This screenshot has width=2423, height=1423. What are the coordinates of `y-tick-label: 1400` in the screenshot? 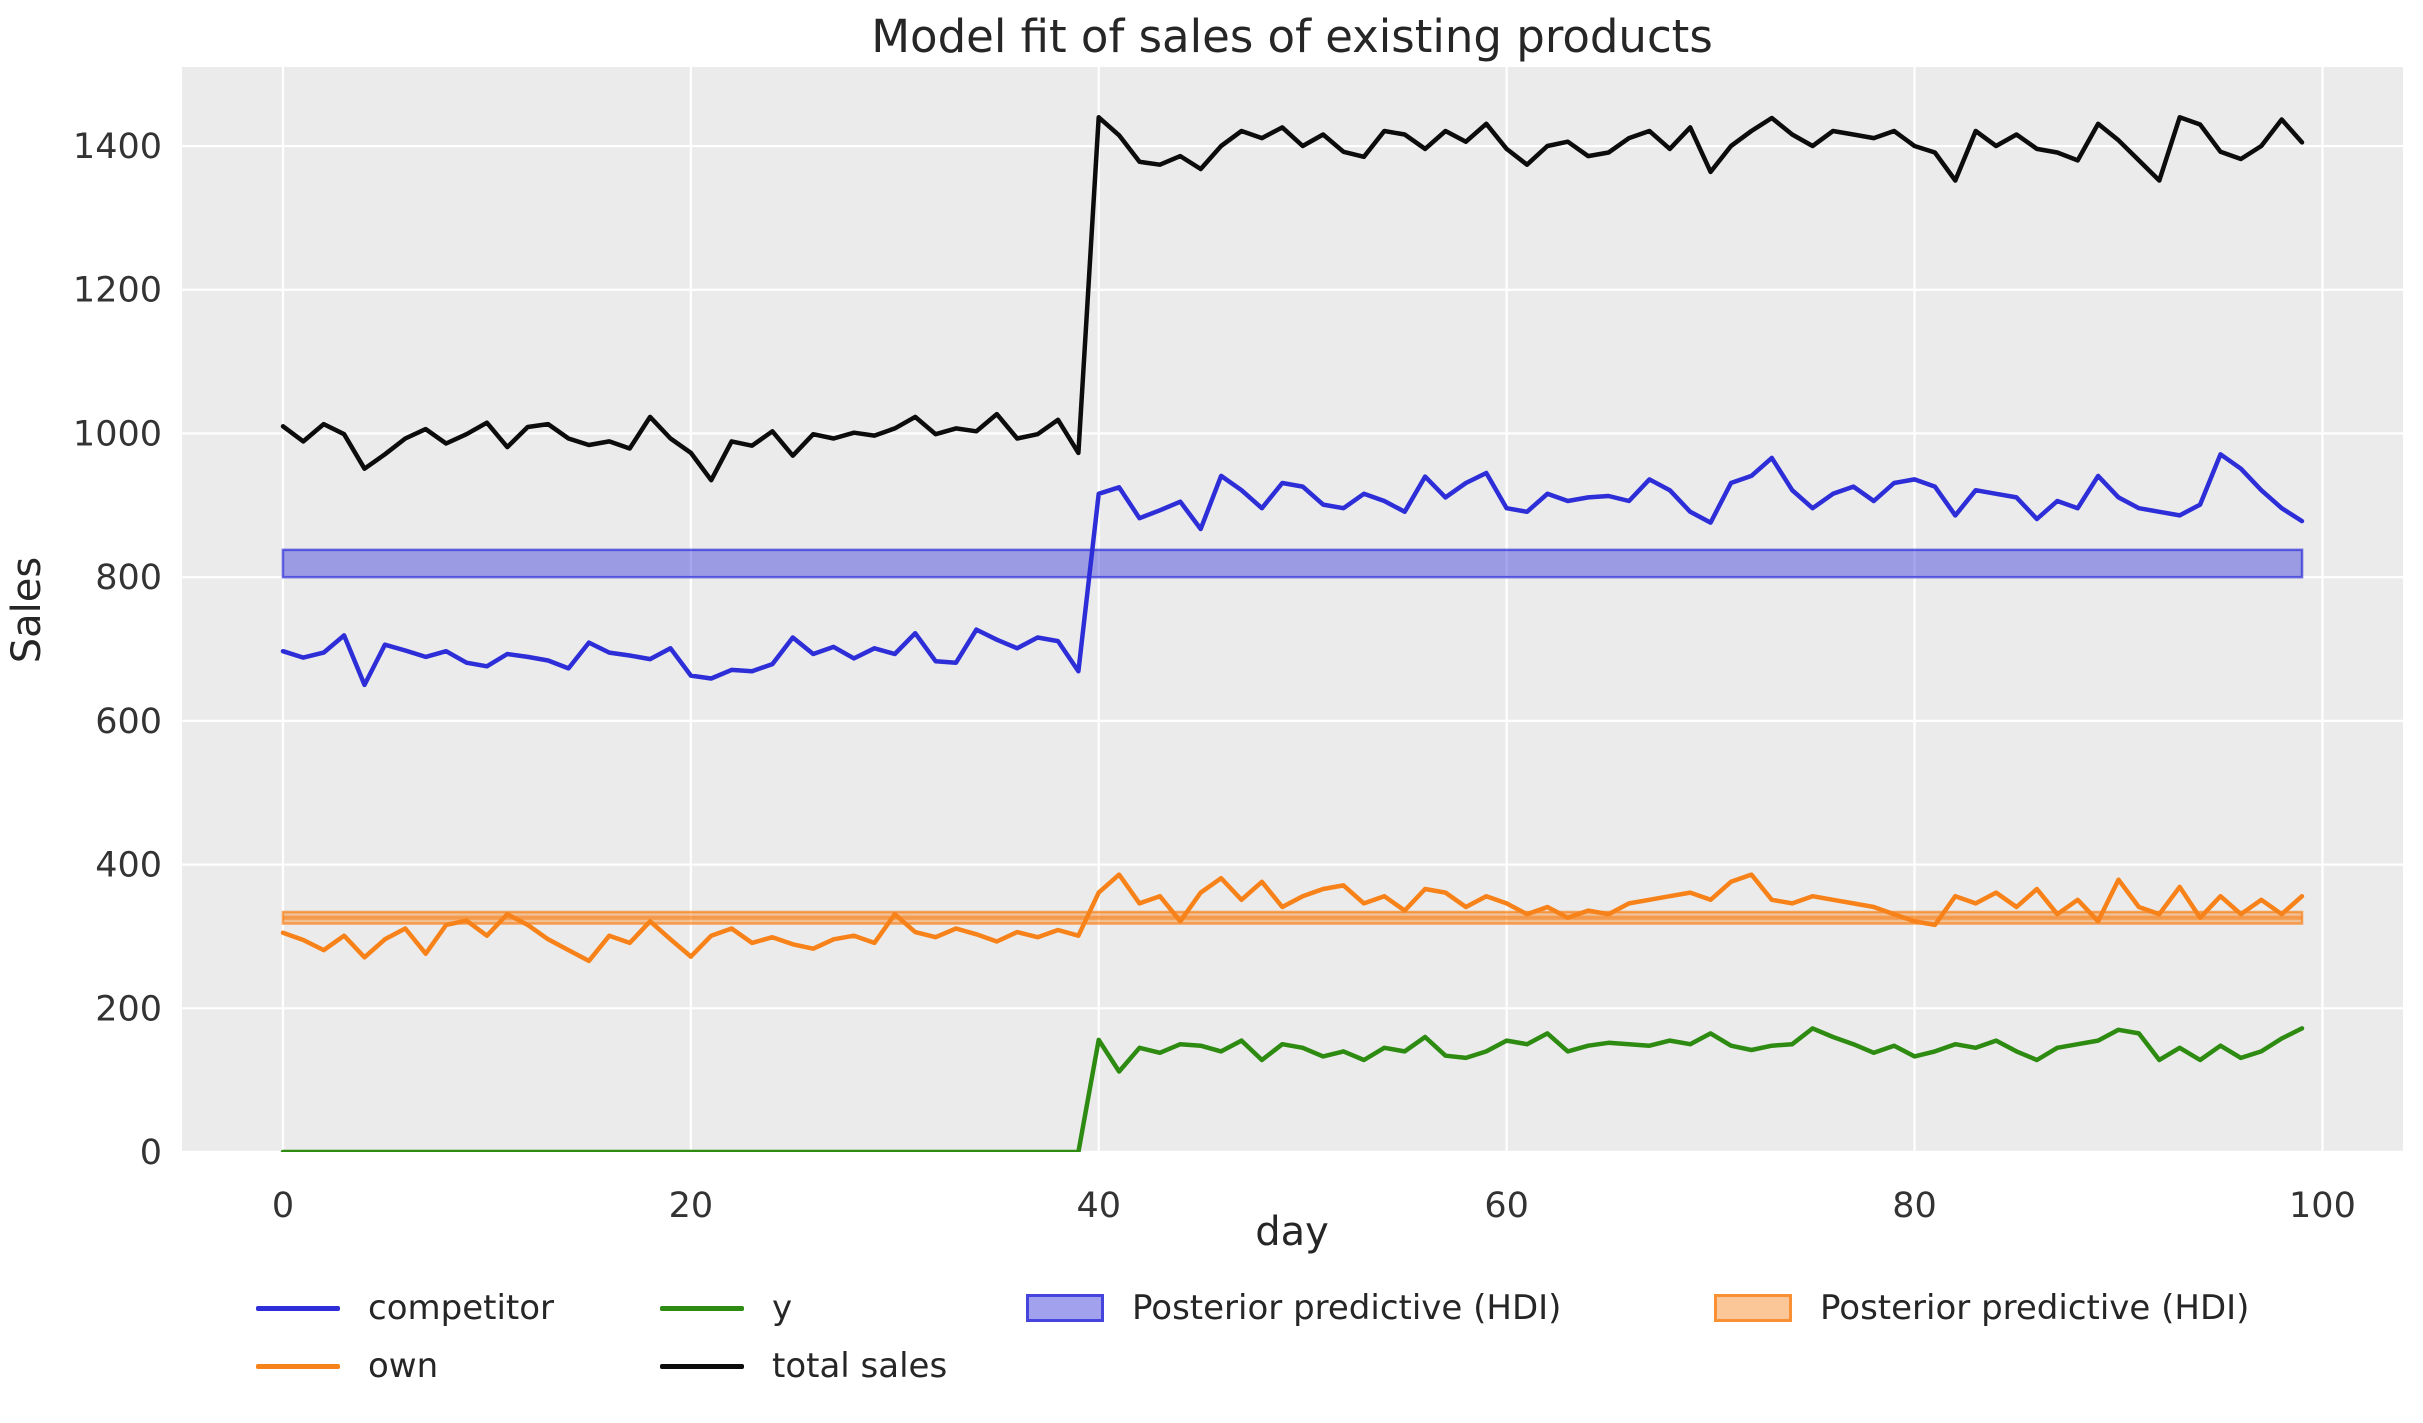 It's located at (117, 147).